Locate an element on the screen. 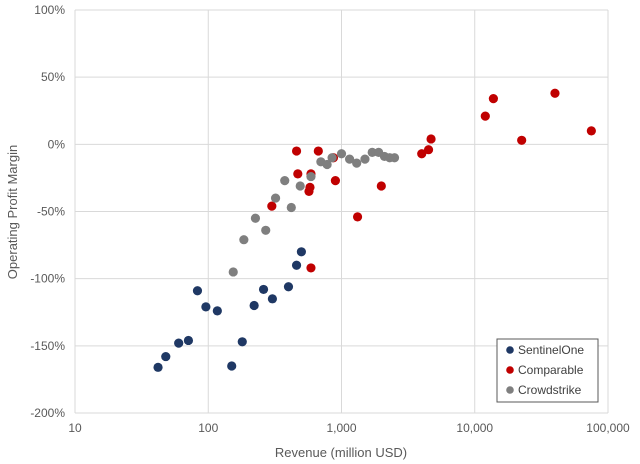  x-axis-title: Revenue (million USD) is located at coordinates (341, 452).